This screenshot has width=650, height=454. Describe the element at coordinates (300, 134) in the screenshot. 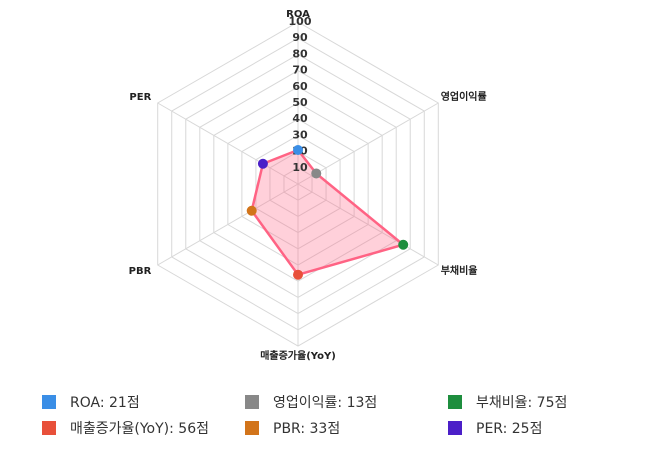

I see `r-tick-label: 30` at that location.